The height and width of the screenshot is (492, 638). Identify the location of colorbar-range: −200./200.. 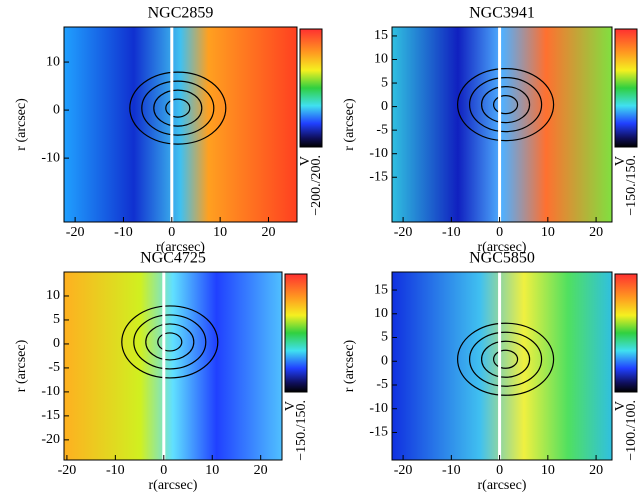
(316, 185).